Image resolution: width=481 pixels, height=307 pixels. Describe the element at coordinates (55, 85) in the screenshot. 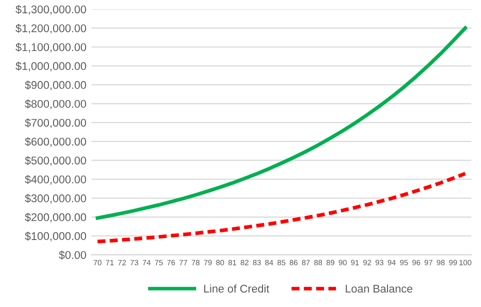

I see `y-tick-label: $900,000.00` at that location.